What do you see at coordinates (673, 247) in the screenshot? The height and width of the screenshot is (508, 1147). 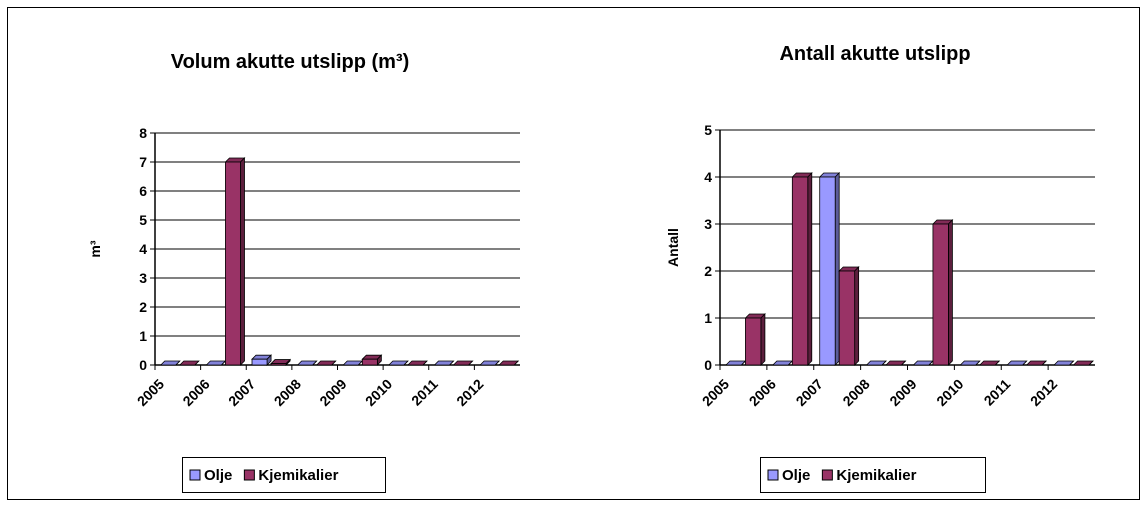 I see `y-axis-label: Antall` at bounding box center [673, 247].